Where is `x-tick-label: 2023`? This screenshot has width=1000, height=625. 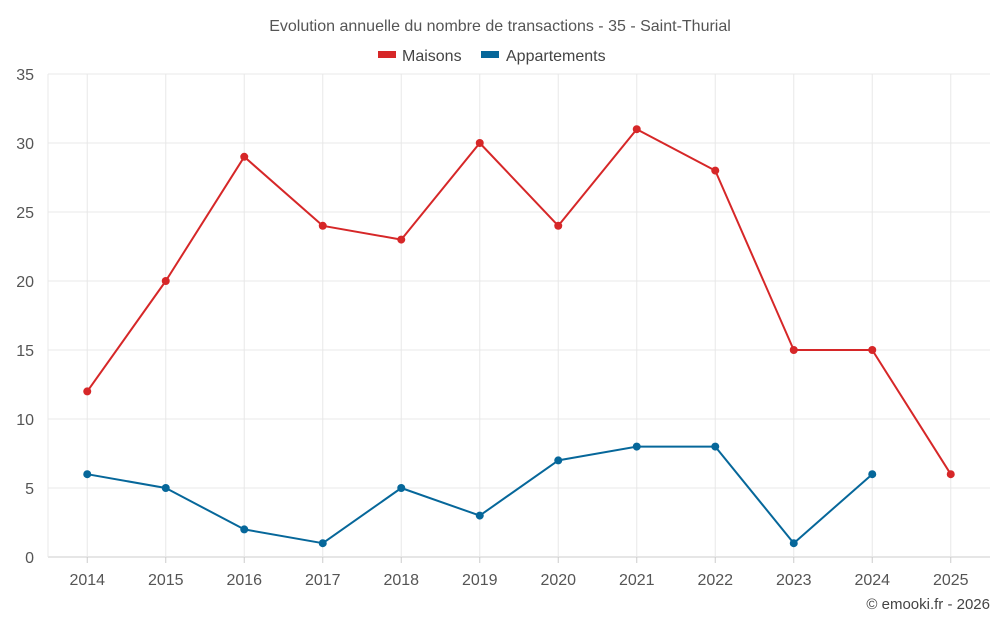
x-tick-label: 2023 is located at coordinates (794, 580).